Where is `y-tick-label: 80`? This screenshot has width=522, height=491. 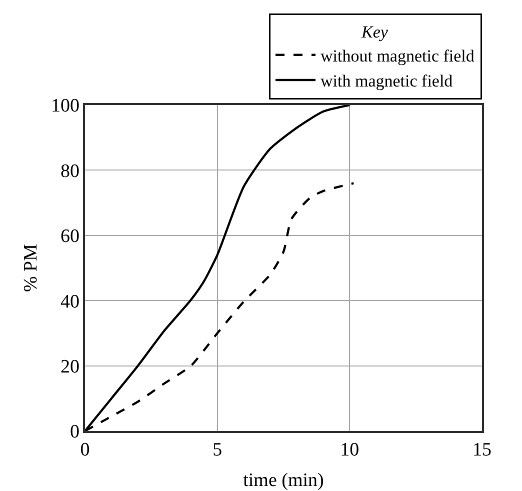
y-tick-label: 80 is located at coordinates (70, 171).